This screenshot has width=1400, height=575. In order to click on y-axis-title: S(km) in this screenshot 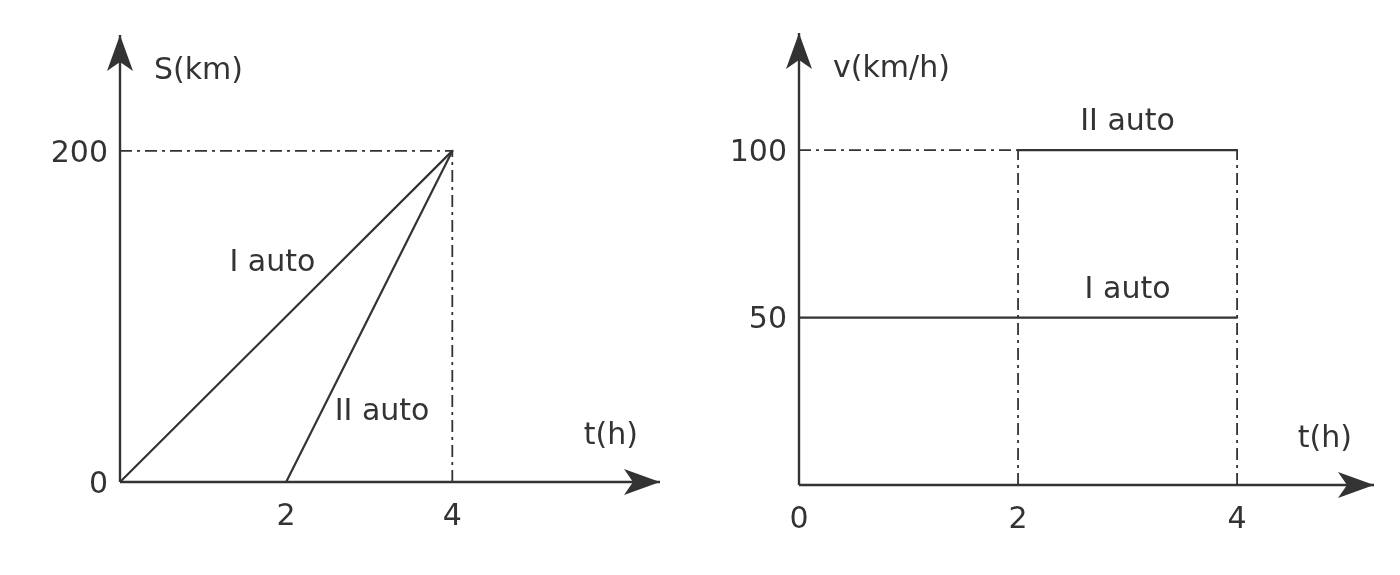, I will do `click(199, 68)`.